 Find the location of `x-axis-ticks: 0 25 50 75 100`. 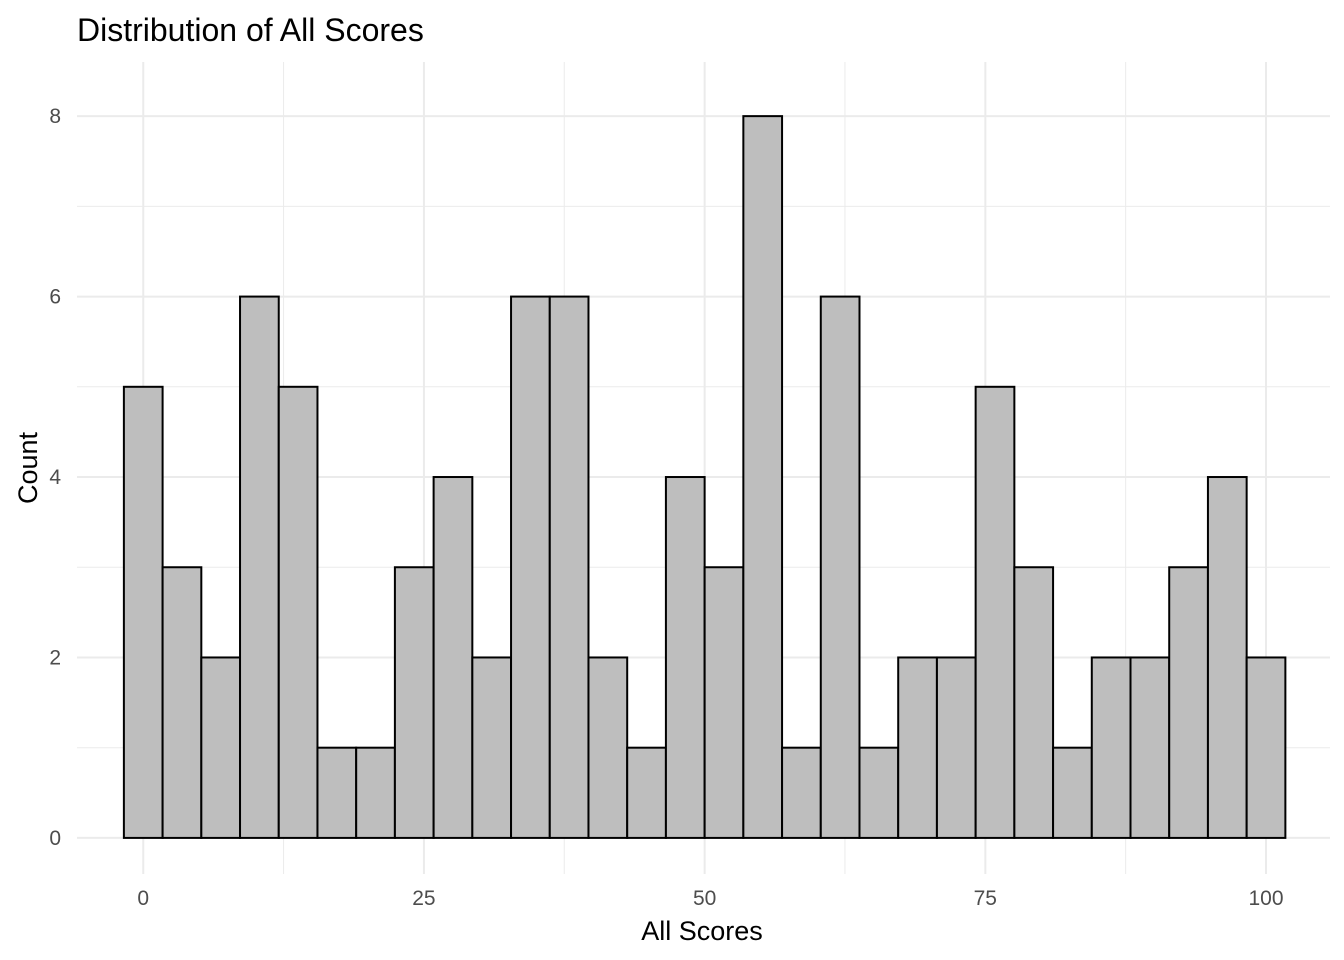

x-axis-ticks: 0 25 50 75 100 is located at coordinates (710, 898).